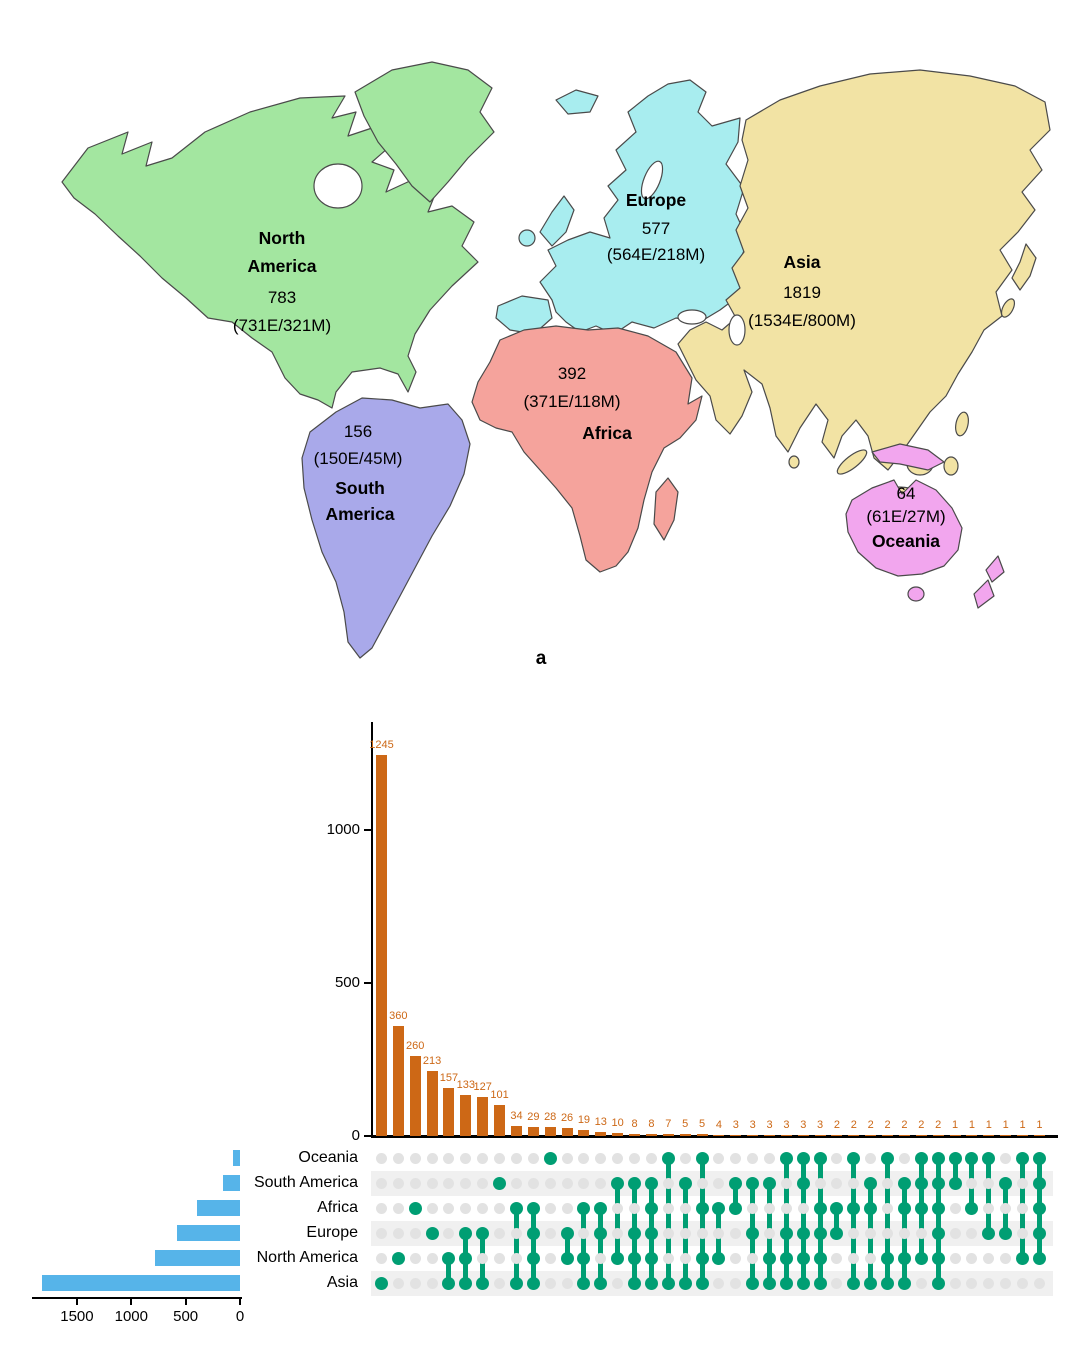 The width and height of the screenshot is (1080, 1370). I want to click on set-tick-mark, so click(76, 1302).